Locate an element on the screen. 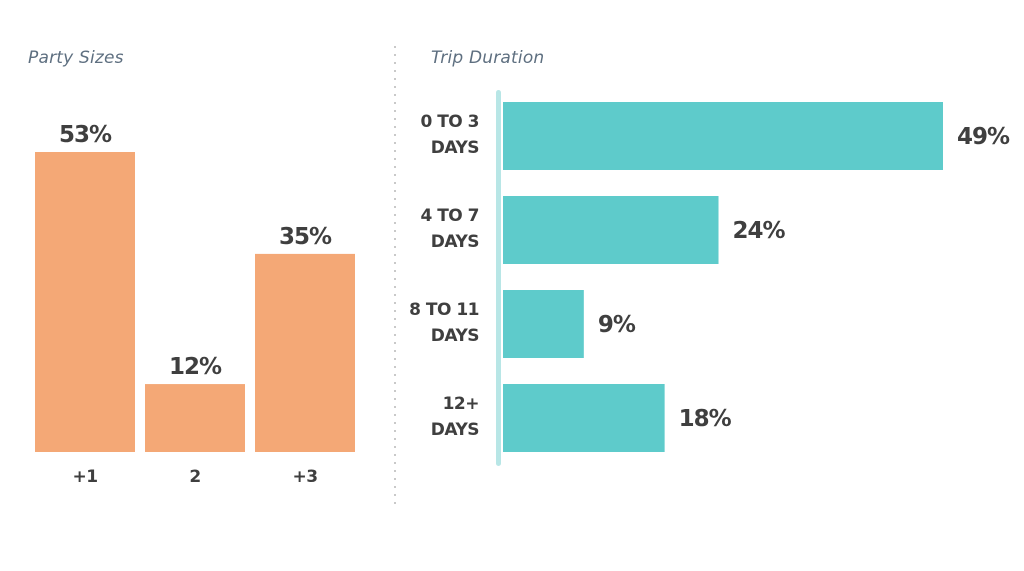 The width and height of the screenshot is (1024, 571). party-size-category-label-2: +3 is located at coordinates (304, 477).